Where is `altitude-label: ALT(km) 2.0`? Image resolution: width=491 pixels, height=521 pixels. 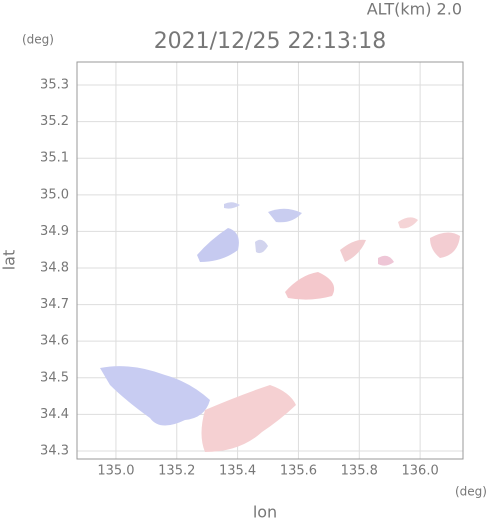 altitude-label: ALT(km) 2.0 is located at coordinates (414, 9).